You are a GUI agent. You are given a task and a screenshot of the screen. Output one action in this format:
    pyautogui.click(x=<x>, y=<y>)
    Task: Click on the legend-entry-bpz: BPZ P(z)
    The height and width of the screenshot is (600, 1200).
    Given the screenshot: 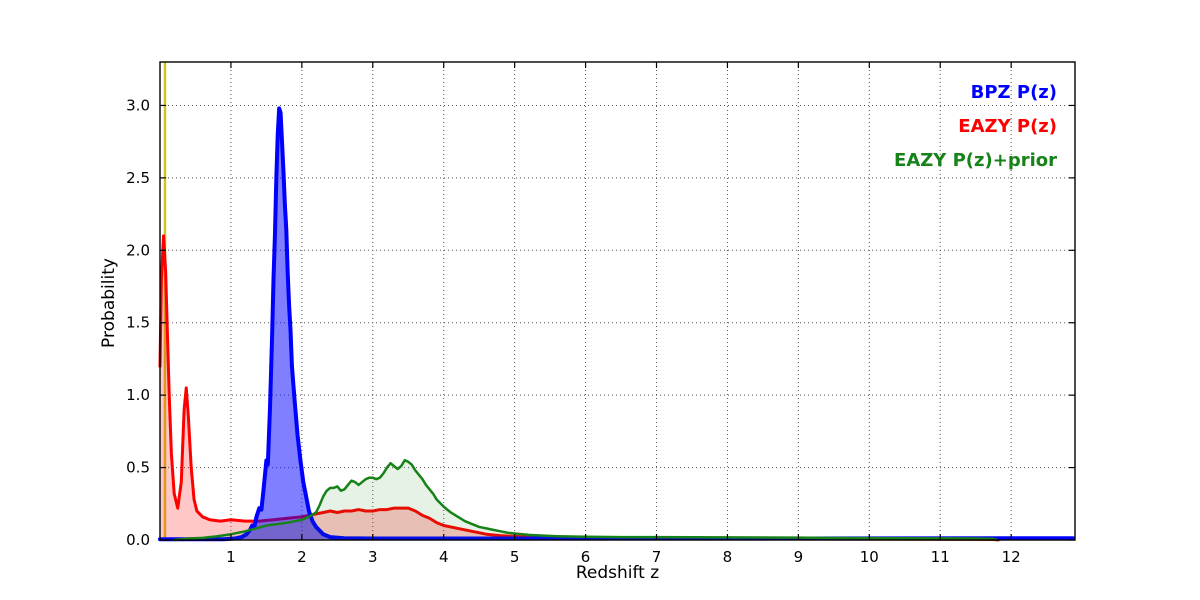 What is the action you would take?
    pyautogui.click(x=1013, y=92)
    